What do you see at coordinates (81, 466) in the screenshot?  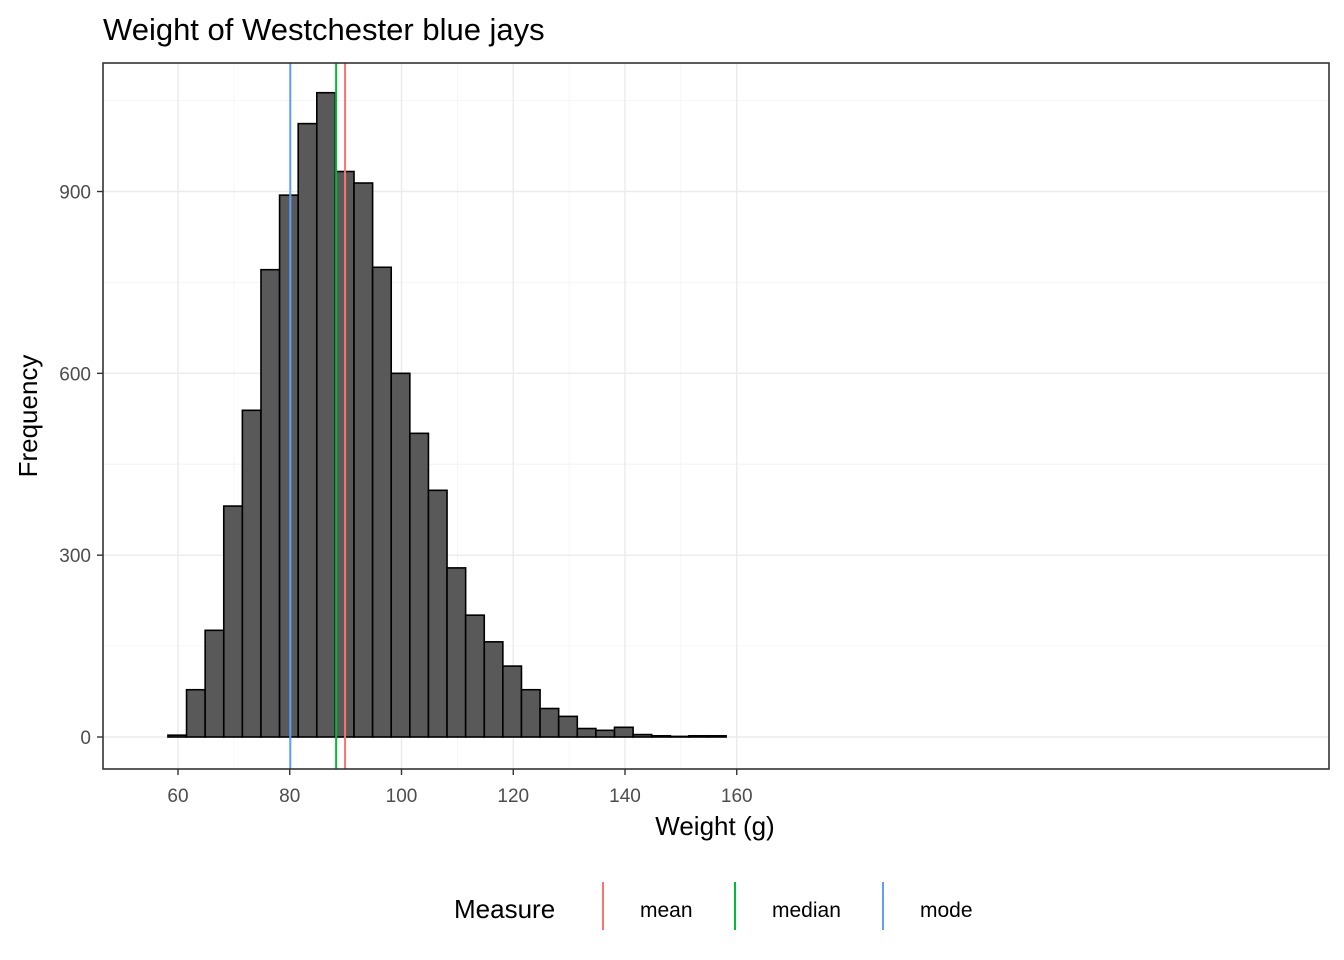 I see `y-axis-ticks: 0 300 600 900` at bounding box center [81, 466].